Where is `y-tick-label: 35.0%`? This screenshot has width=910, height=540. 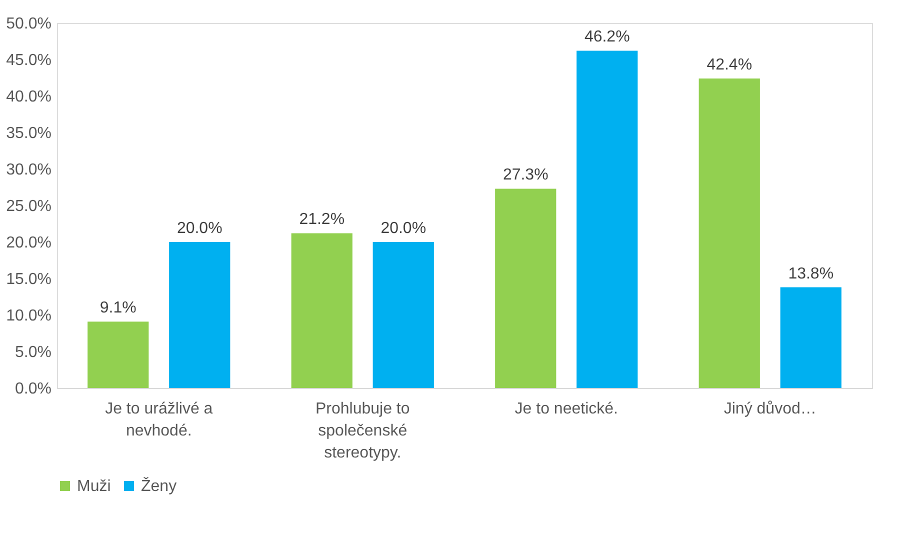
y-tick-label: 35.0% is located at coordinates (29, 133).